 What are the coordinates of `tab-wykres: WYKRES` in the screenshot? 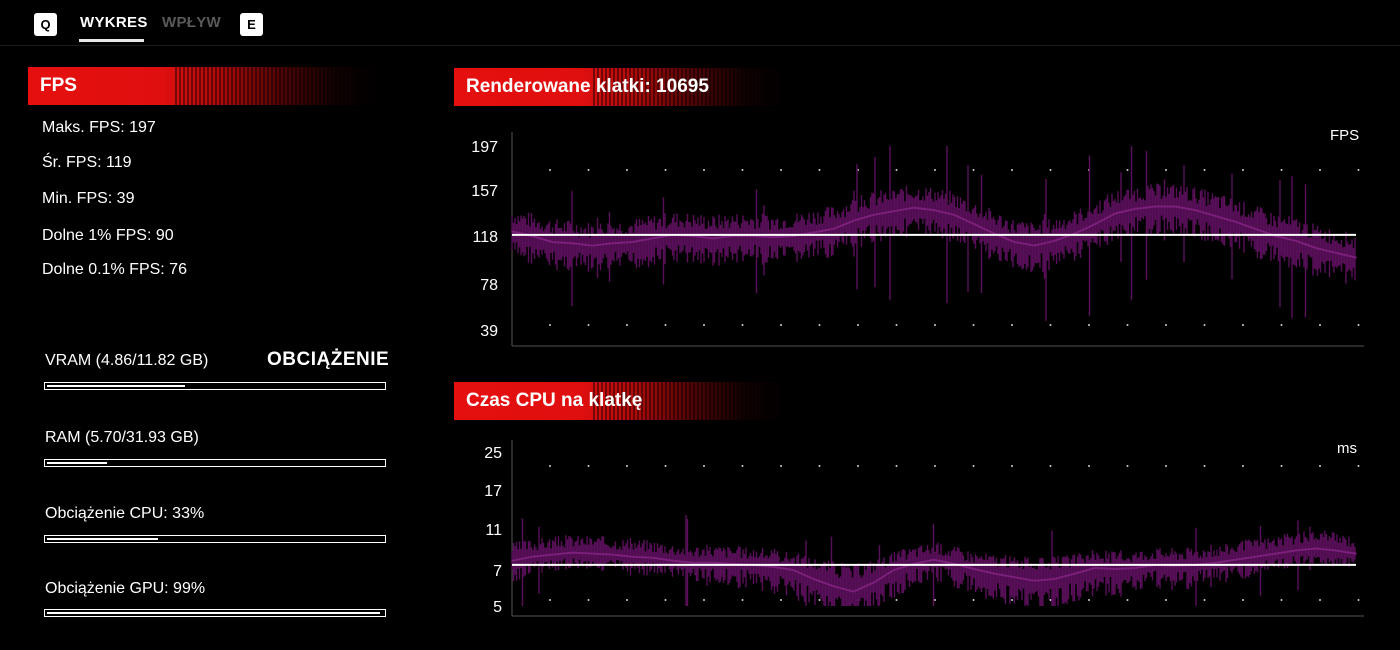 It's located at (114, 22).